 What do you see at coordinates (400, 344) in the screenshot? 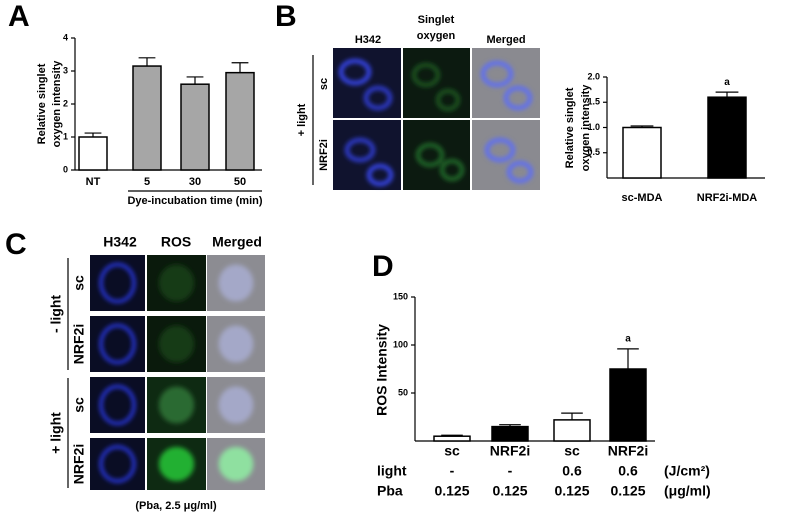
I see `y-tick-label: 100` at bounding box center [400, 344].